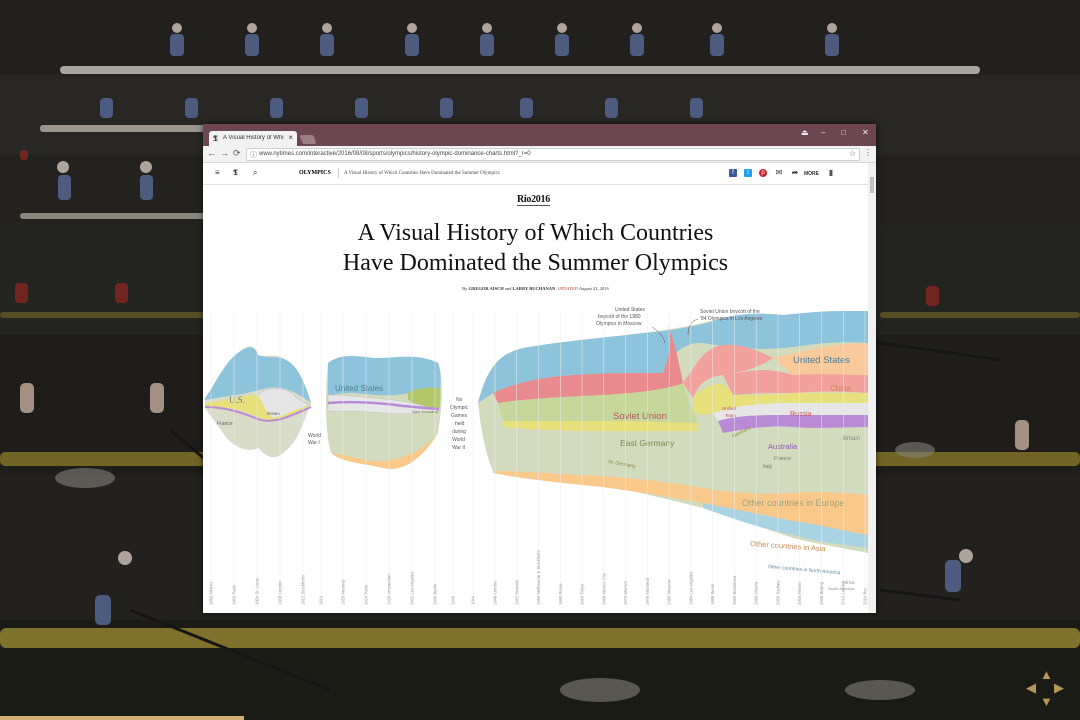  I want to click on new-tab-button, so click(308, 139).